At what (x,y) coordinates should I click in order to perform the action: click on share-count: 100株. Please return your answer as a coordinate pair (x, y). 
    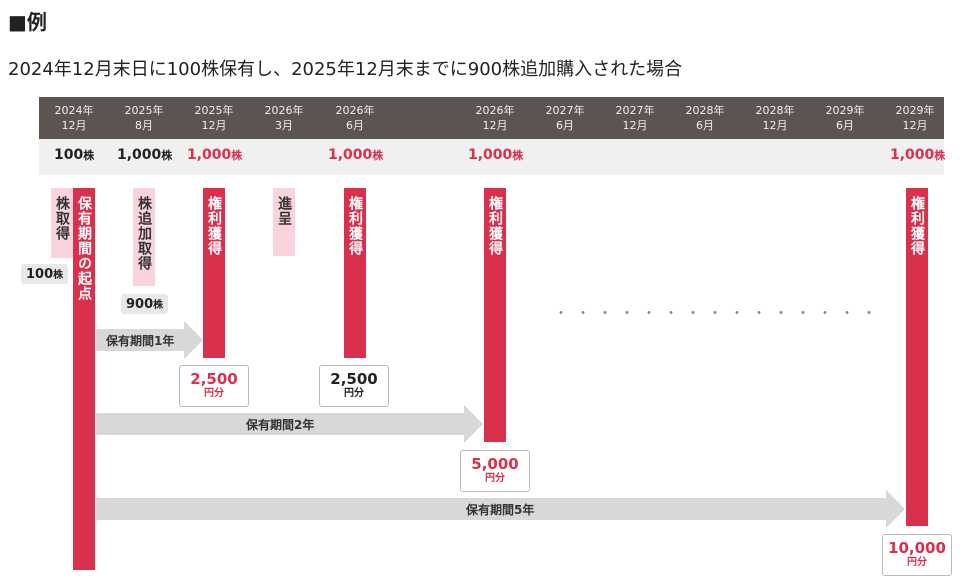
    Looking at the image, I should click on (74, 155).